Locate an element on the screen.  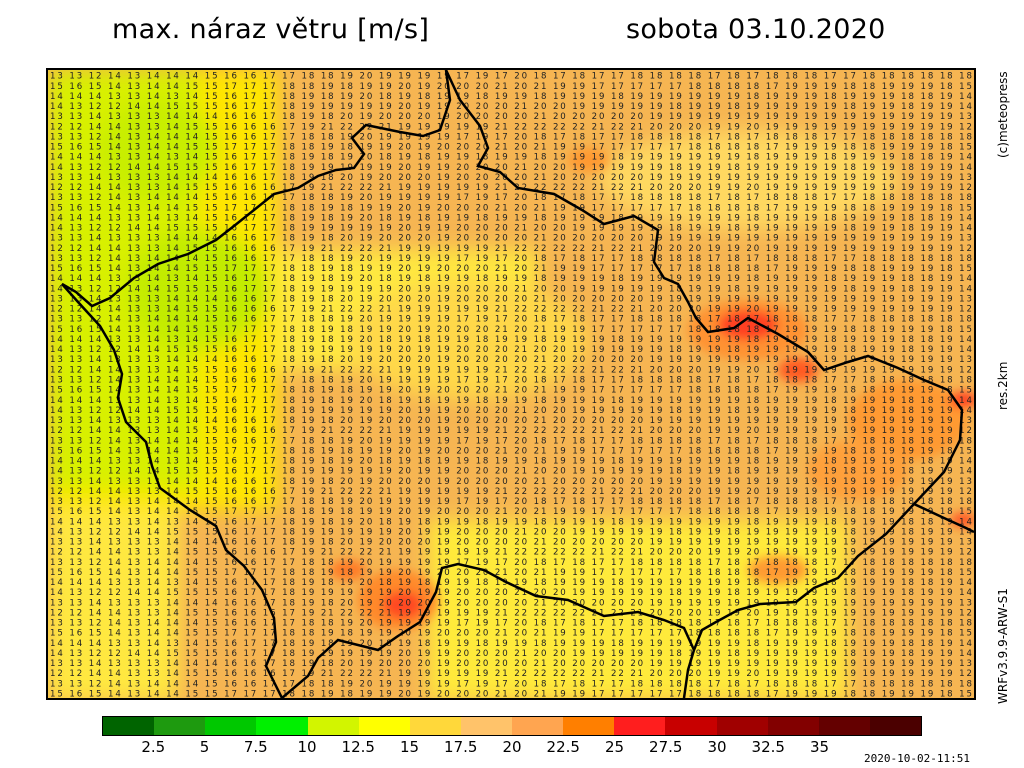
country-border-east-edge is located at coordinates (943, 518).